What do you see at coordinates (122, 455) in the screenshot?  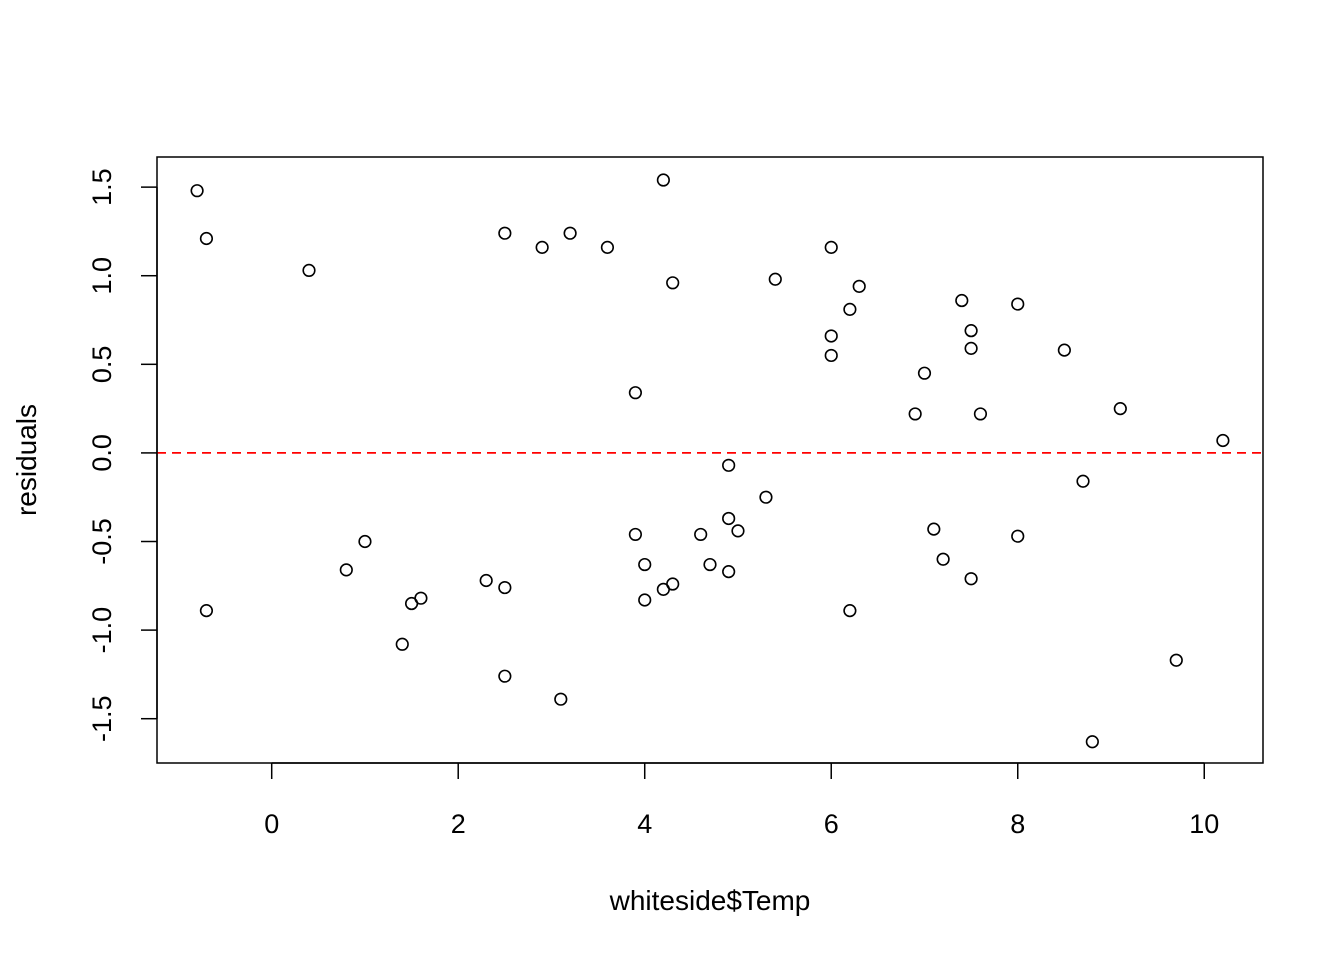 I see `y-axis: -1.5 -1.0 -0.5 0.0 0.5 1.0 1.5` at bounding box center [122, 455].